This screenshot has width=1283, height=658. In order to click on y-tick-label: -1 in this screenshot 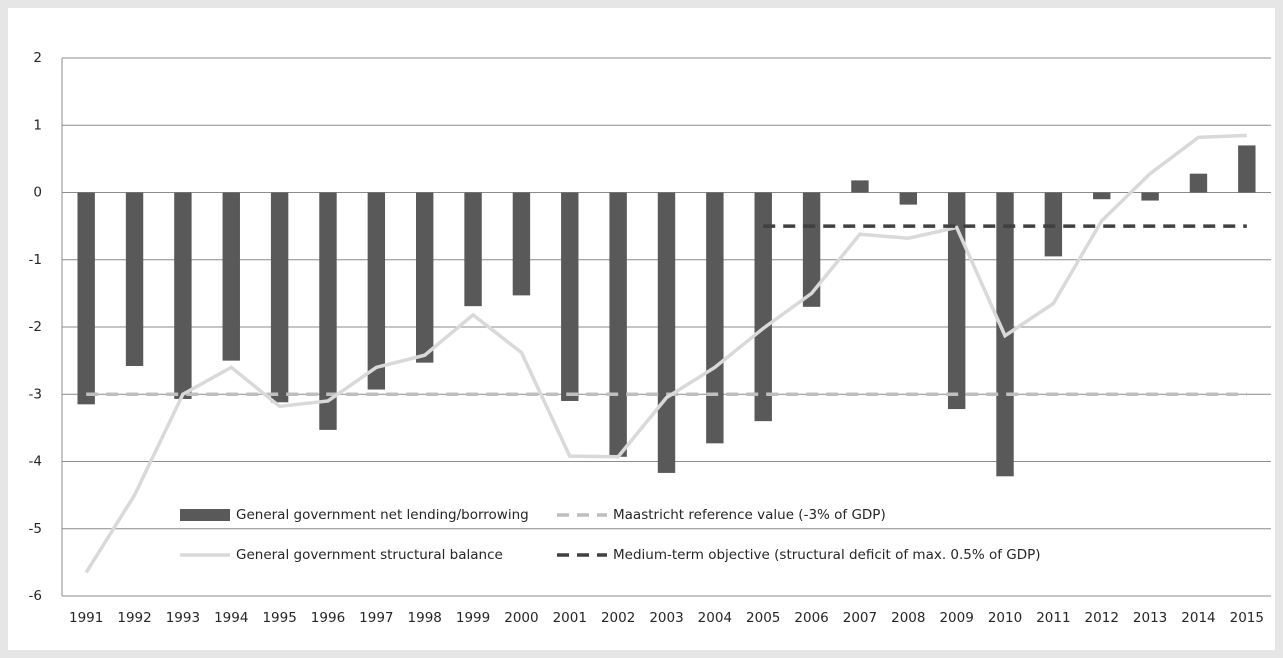, I will do `click(35, 260)`.